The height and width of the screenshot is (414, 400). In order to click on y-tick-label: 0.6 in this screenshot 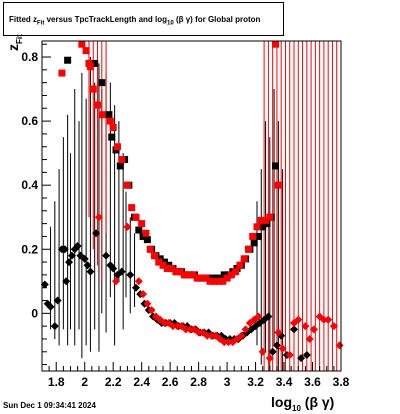, I will do `click(29, 121)`.